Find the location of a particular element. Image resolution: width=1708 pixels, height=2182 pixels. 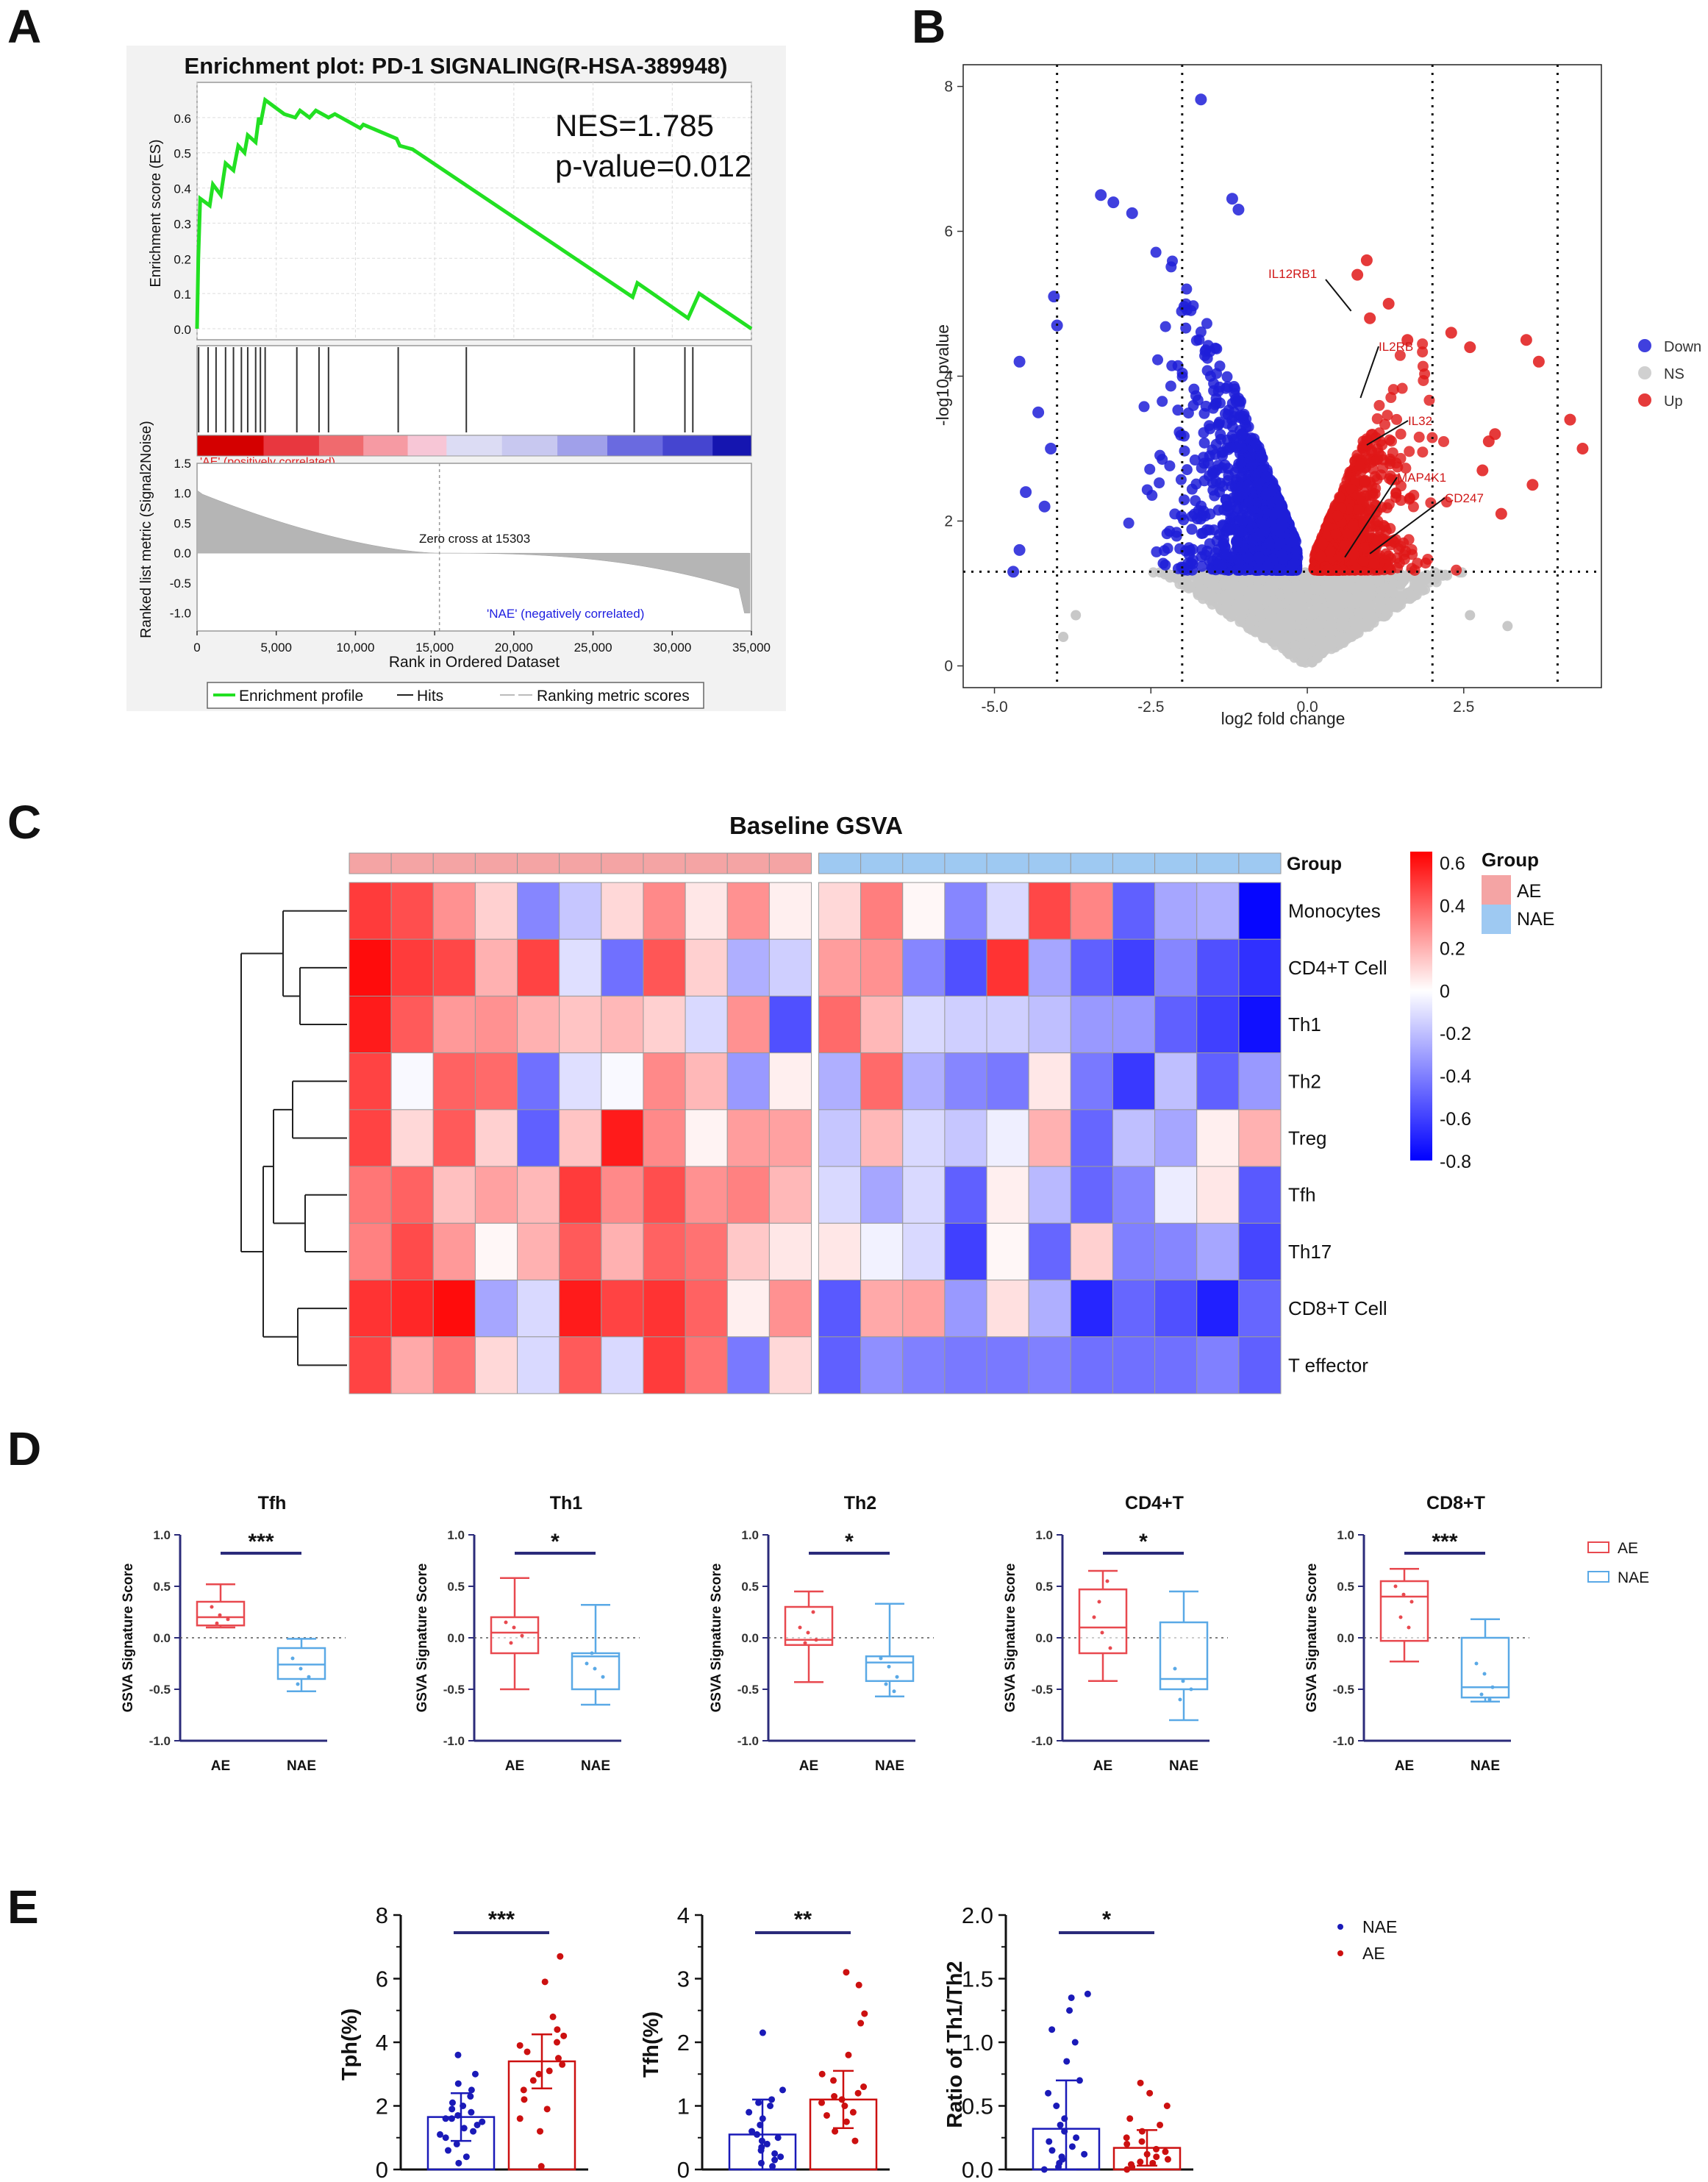

row-label: Th2 is located at coordinates (1304, 1081).